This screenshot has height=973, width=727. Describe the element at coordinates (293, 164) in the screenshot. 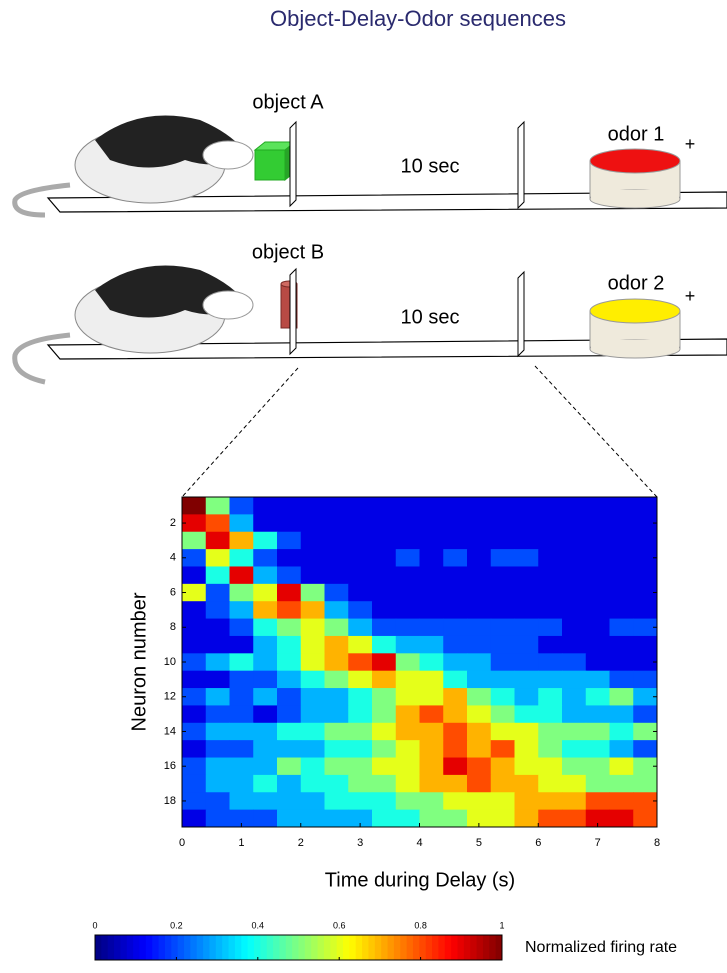

I see `door` at that location.